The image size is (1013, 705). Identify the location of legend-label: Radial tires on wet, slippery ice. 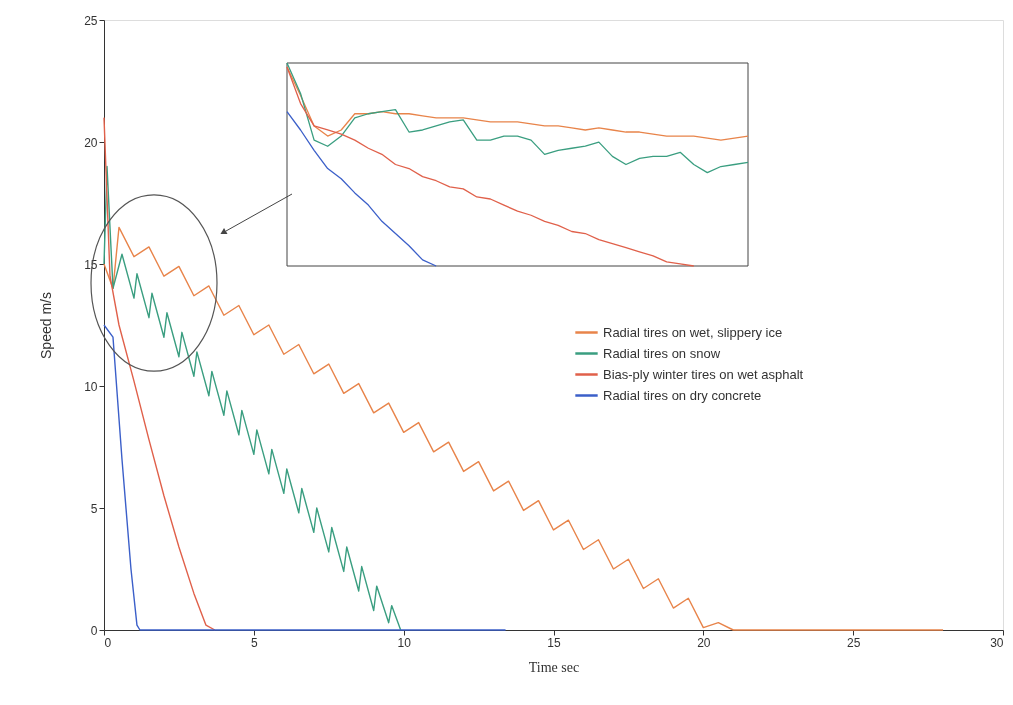
(693, 332).